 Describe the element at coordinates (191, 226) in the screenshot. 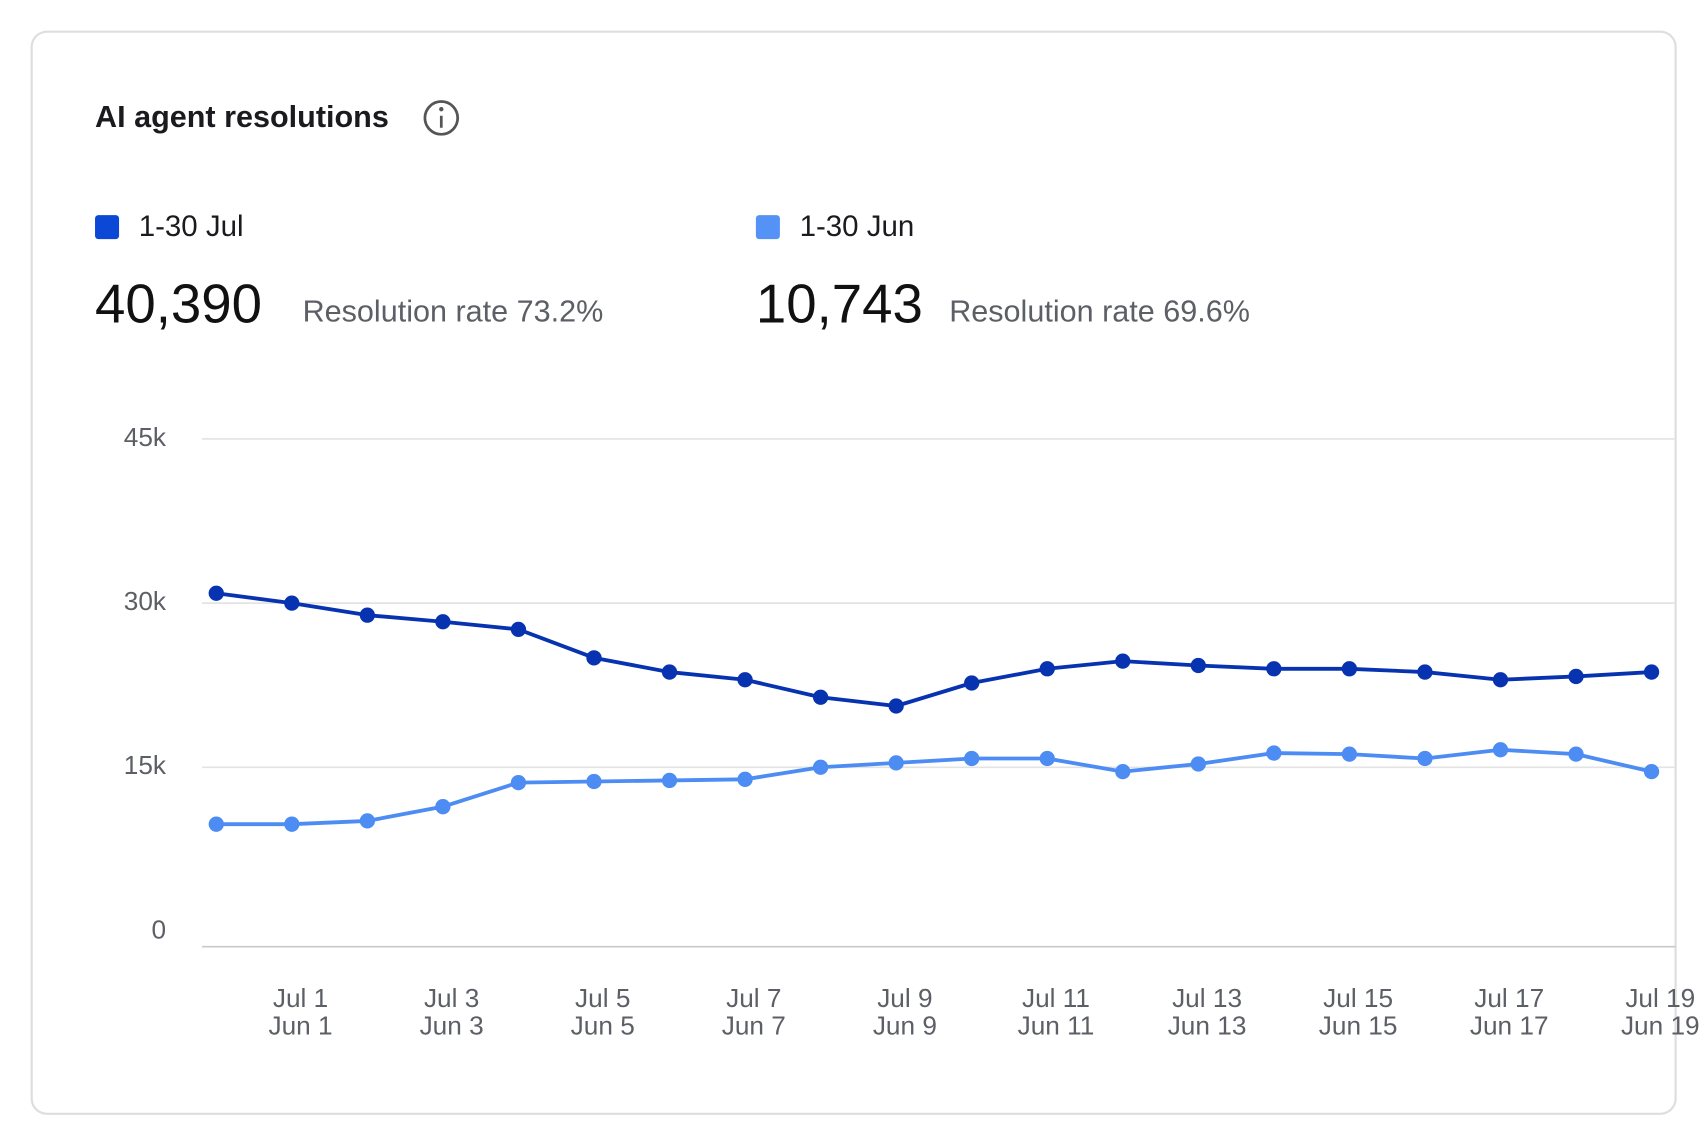

I see `legend-label: 1-30 Jul` at that location.